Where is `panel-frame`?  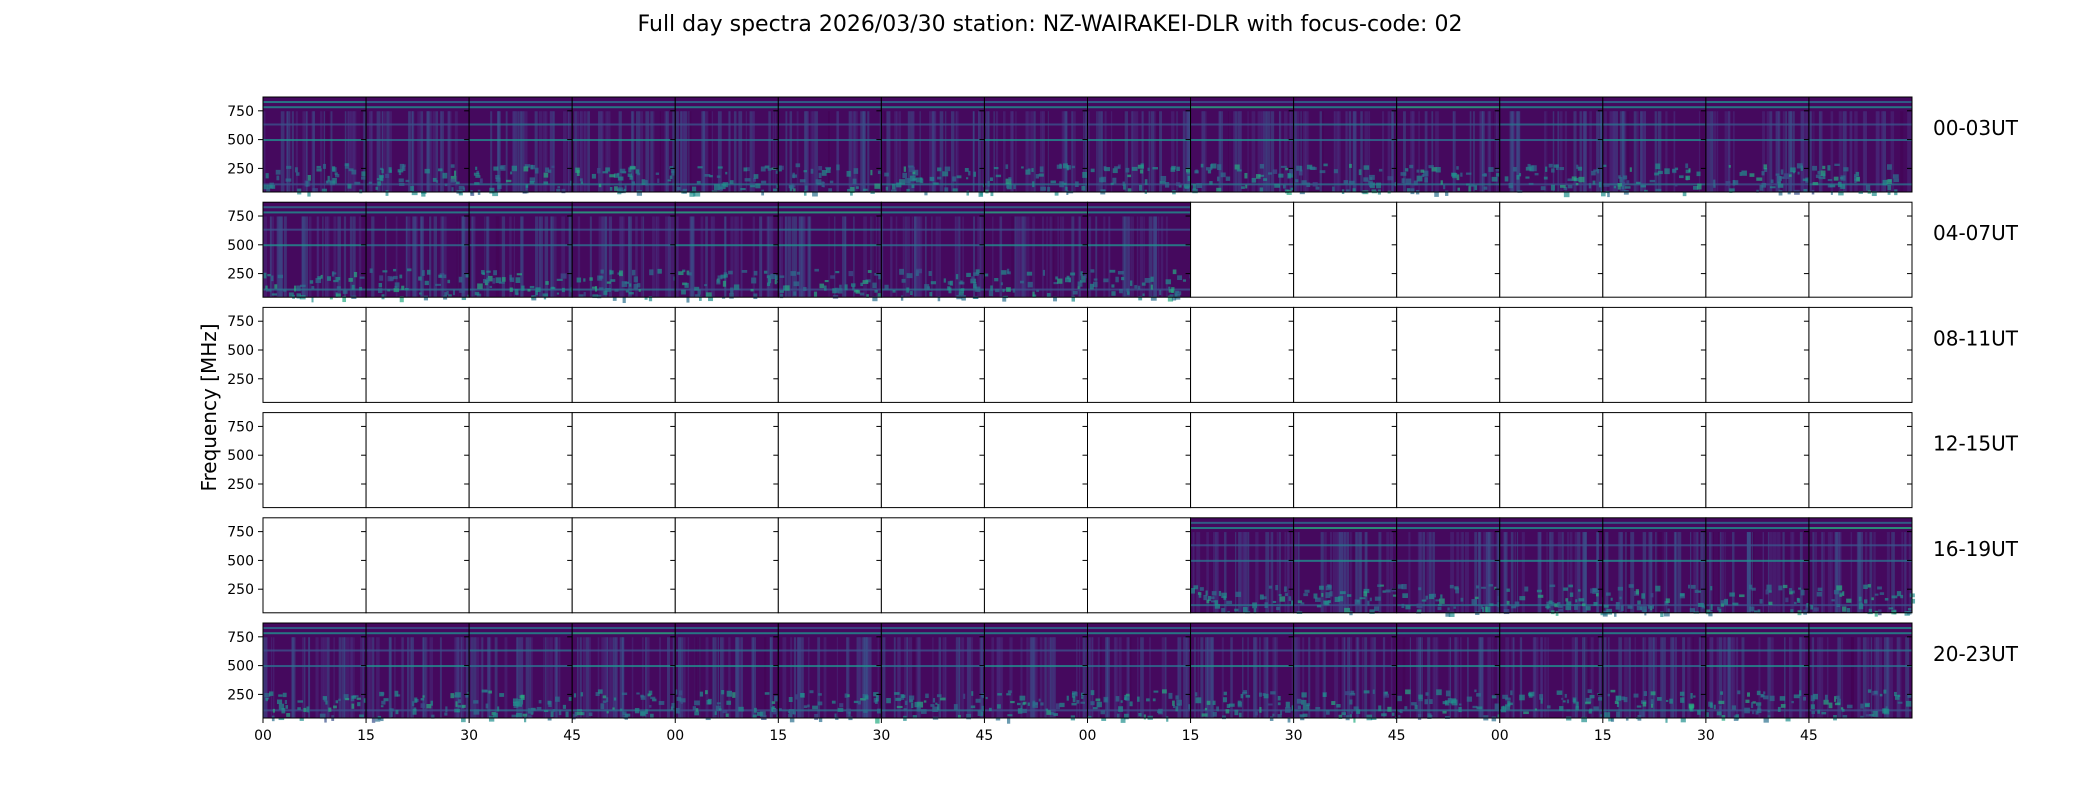
panel-frame is located at coordinates (1860, 354).